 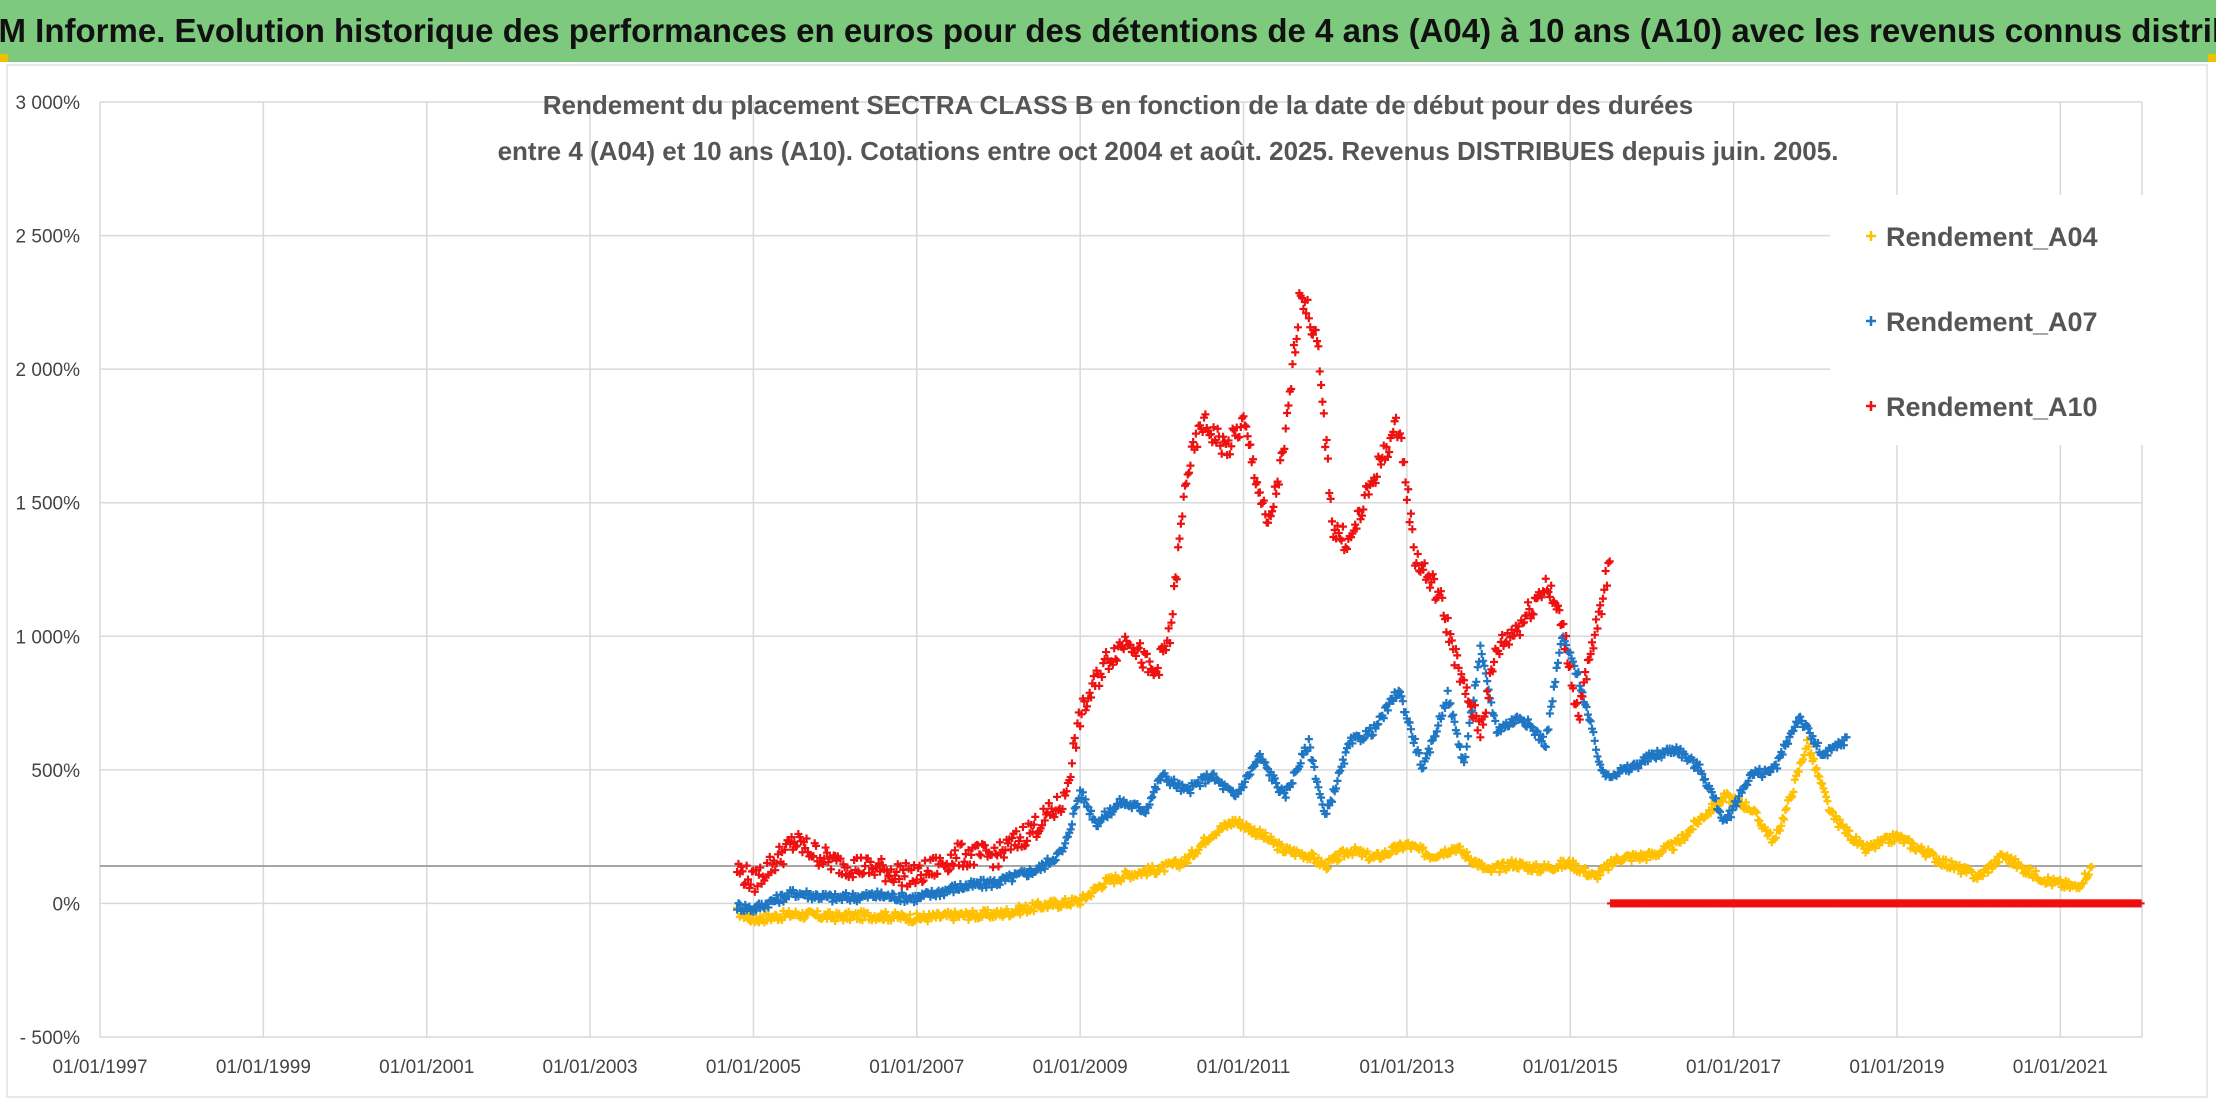 I want to click on x-tick-label: 01/01/2001, so click(x=426, y=1067).